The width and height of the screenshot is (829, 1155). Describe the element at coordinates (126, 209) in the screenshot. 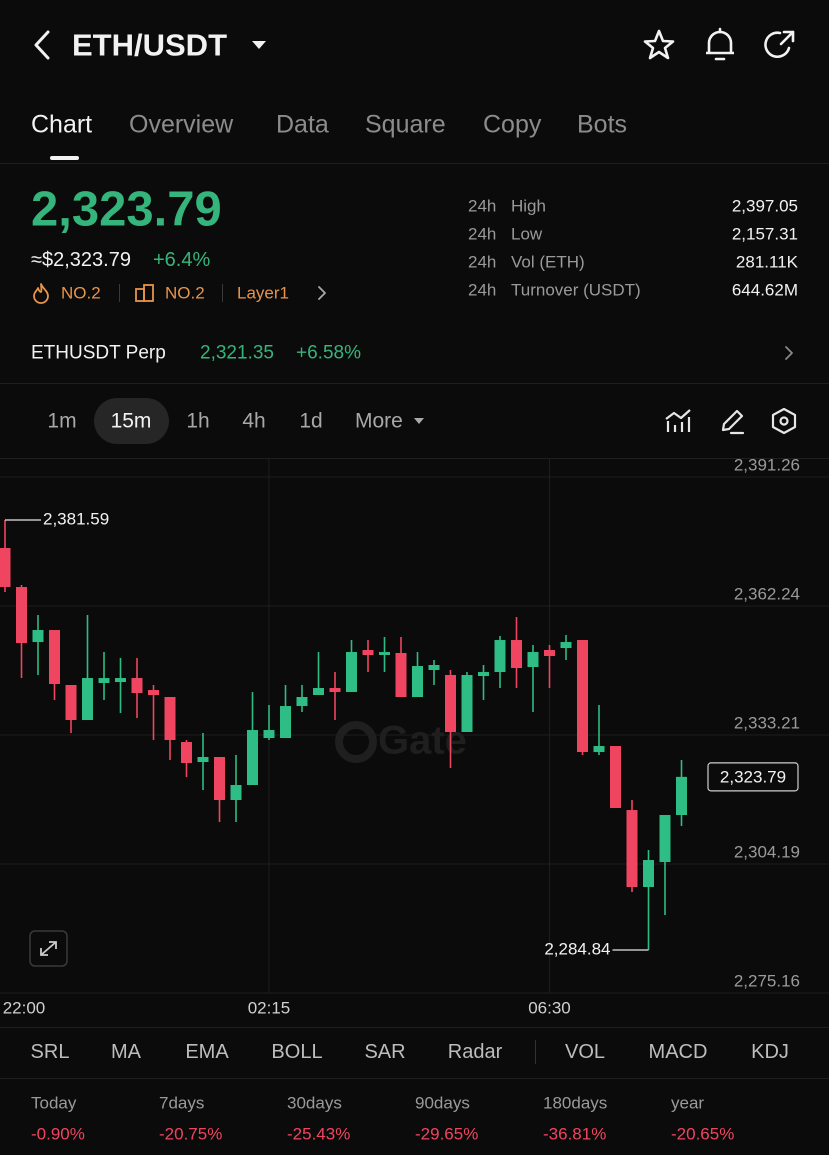

I see `last-price: 2,323.79` at that location.